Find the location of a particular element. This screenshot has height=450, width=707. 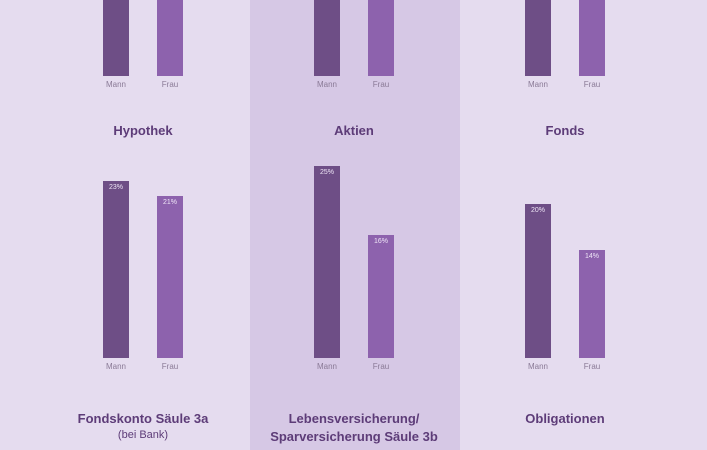

panel-title: Aktien is located at coordinates (354, 130).